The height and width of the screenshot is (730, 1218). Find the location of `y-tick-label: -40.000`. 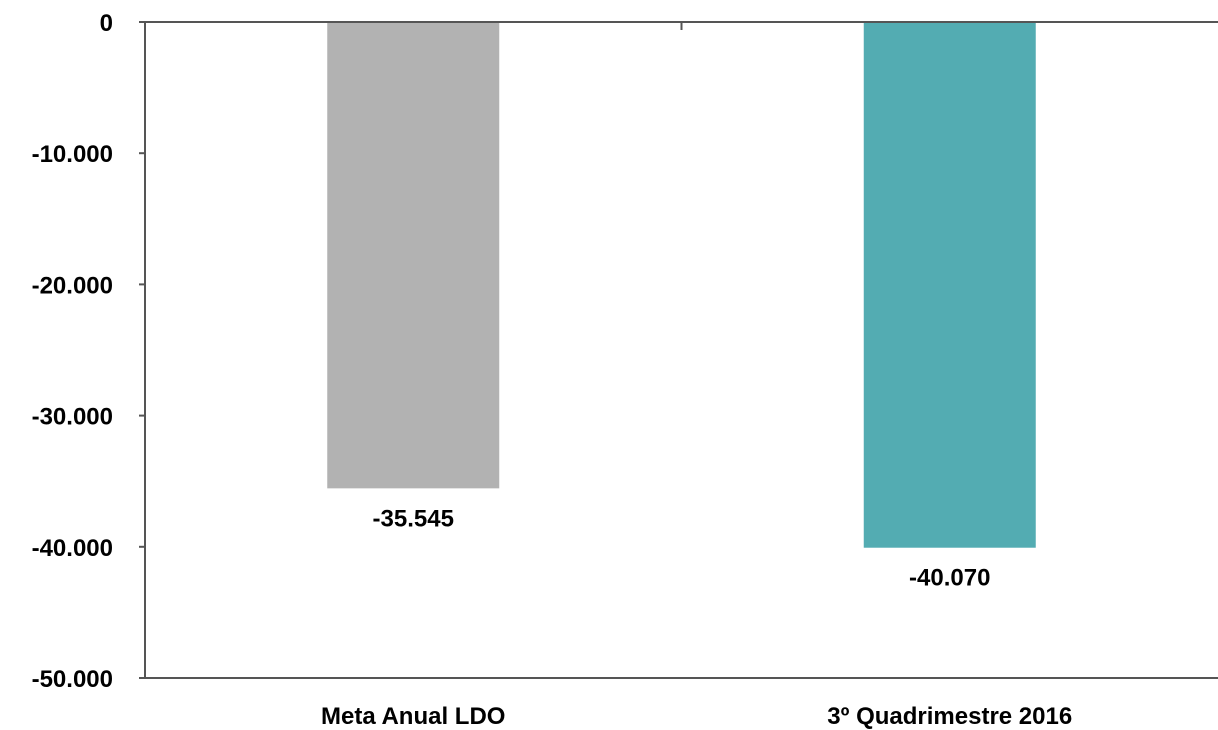

y-tick-label: -40.000 is located at coordinates (72, 548).